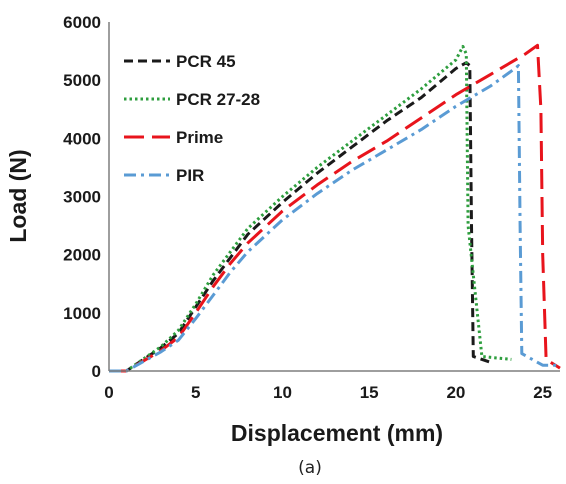 This screenshot has width=566, height=484. Describe the element at coordinates (337, 433) in the screenshot. I see `x-axis-title: Displacement (mm)` at that location.